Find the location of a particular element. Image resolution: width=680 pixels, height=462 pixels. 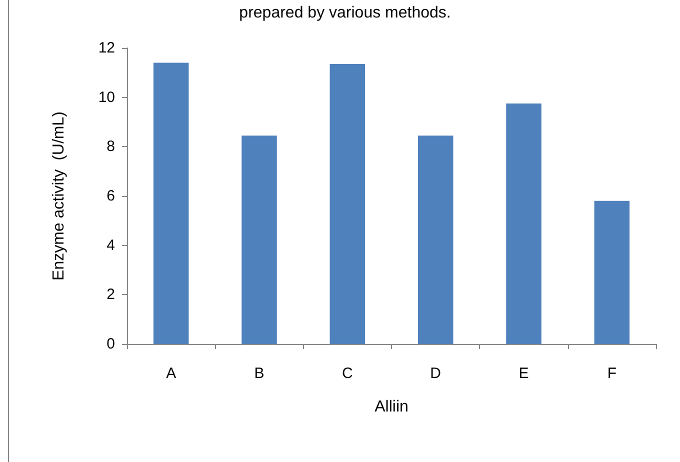

x-tick-label: C is located at coordinates (347, 373).